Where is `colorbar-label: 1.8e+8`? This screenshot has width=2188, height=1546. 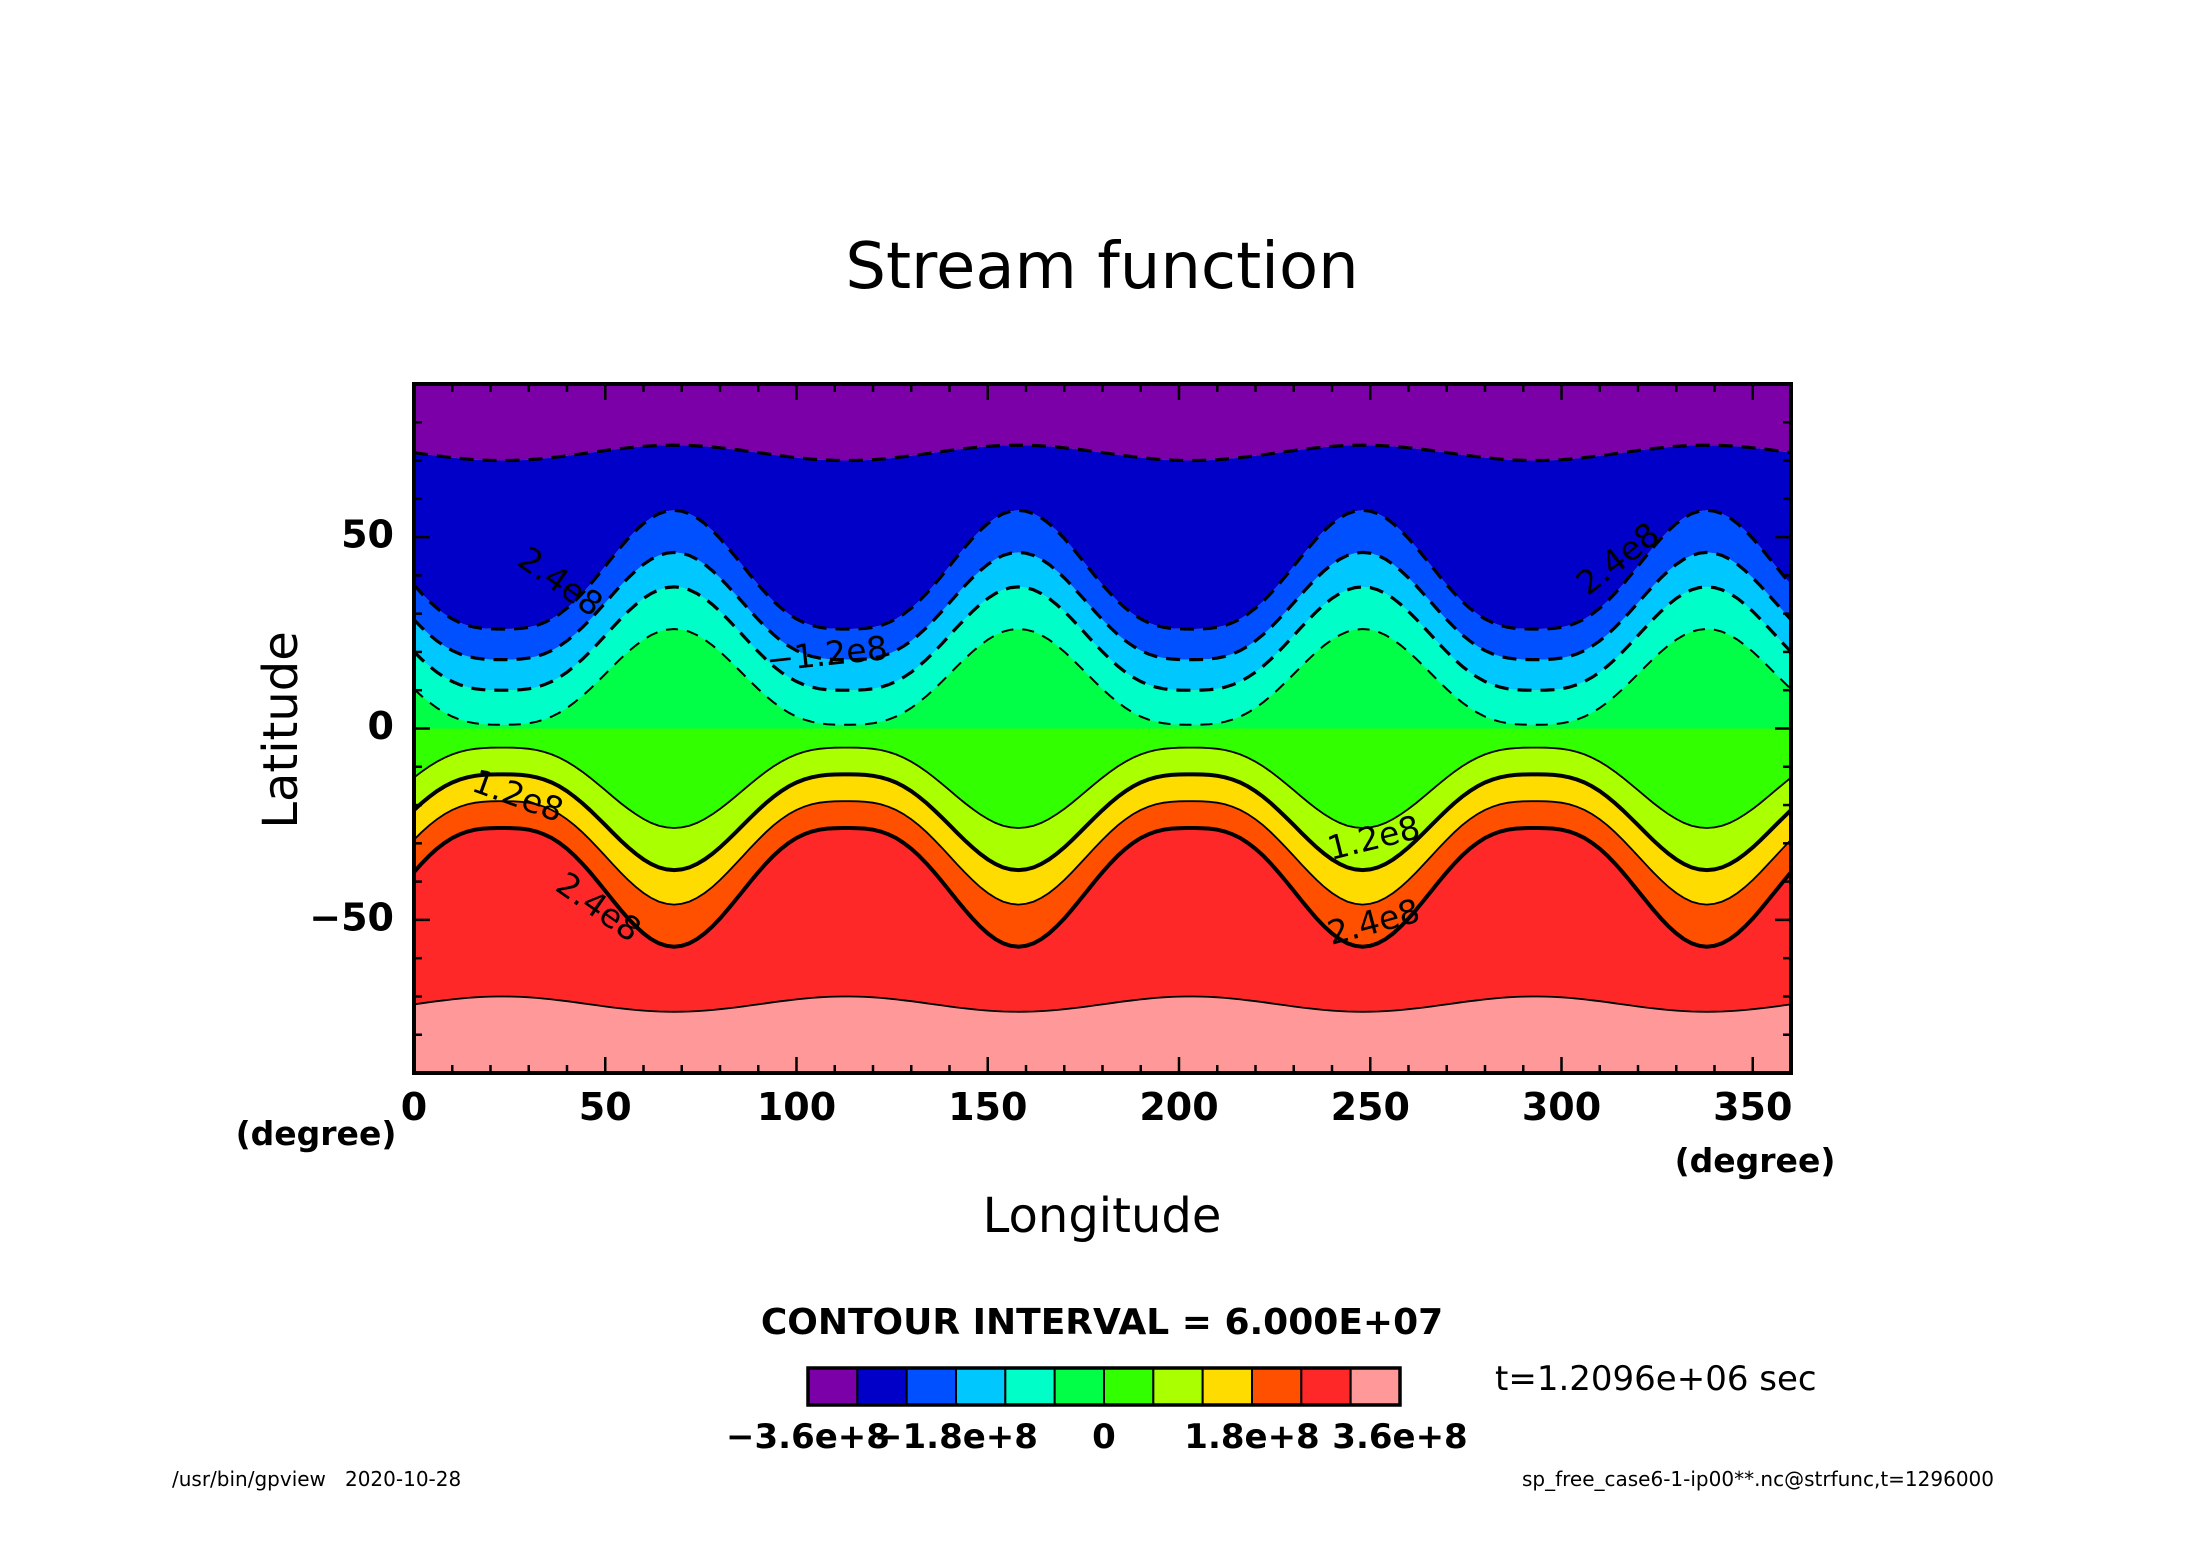
colorbar-label: 1.8e+8 is located at coordinates (1251, 1437).